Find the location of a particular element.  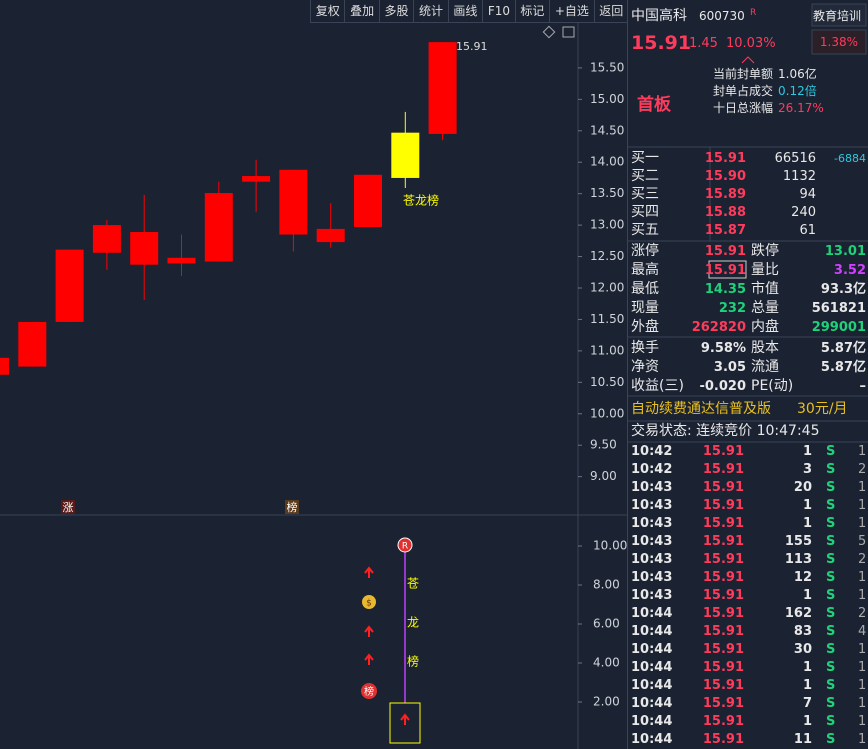

toolbar-button: 统计 is located at coordinates (430, 11).